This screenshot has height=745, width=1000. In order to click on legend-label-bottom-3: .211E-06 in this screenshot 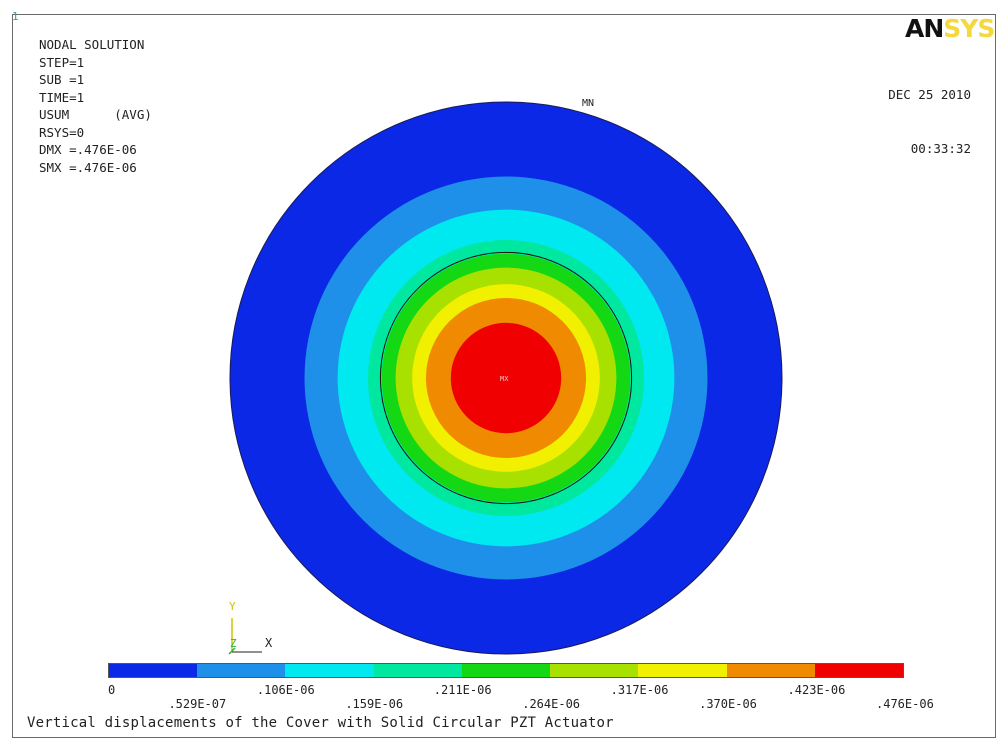, I will do `click(462, 690)`.